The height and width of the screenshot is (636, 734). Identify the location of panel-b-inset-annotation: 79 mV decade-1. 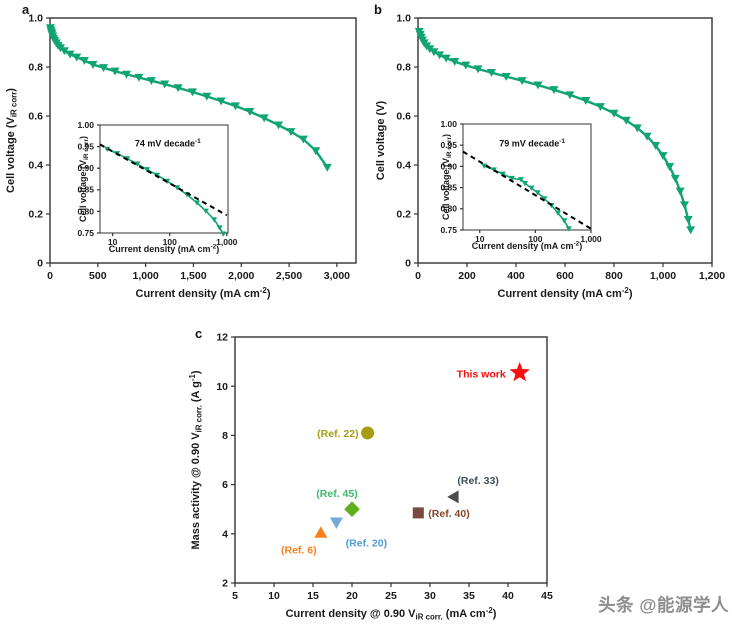
(532, 143).